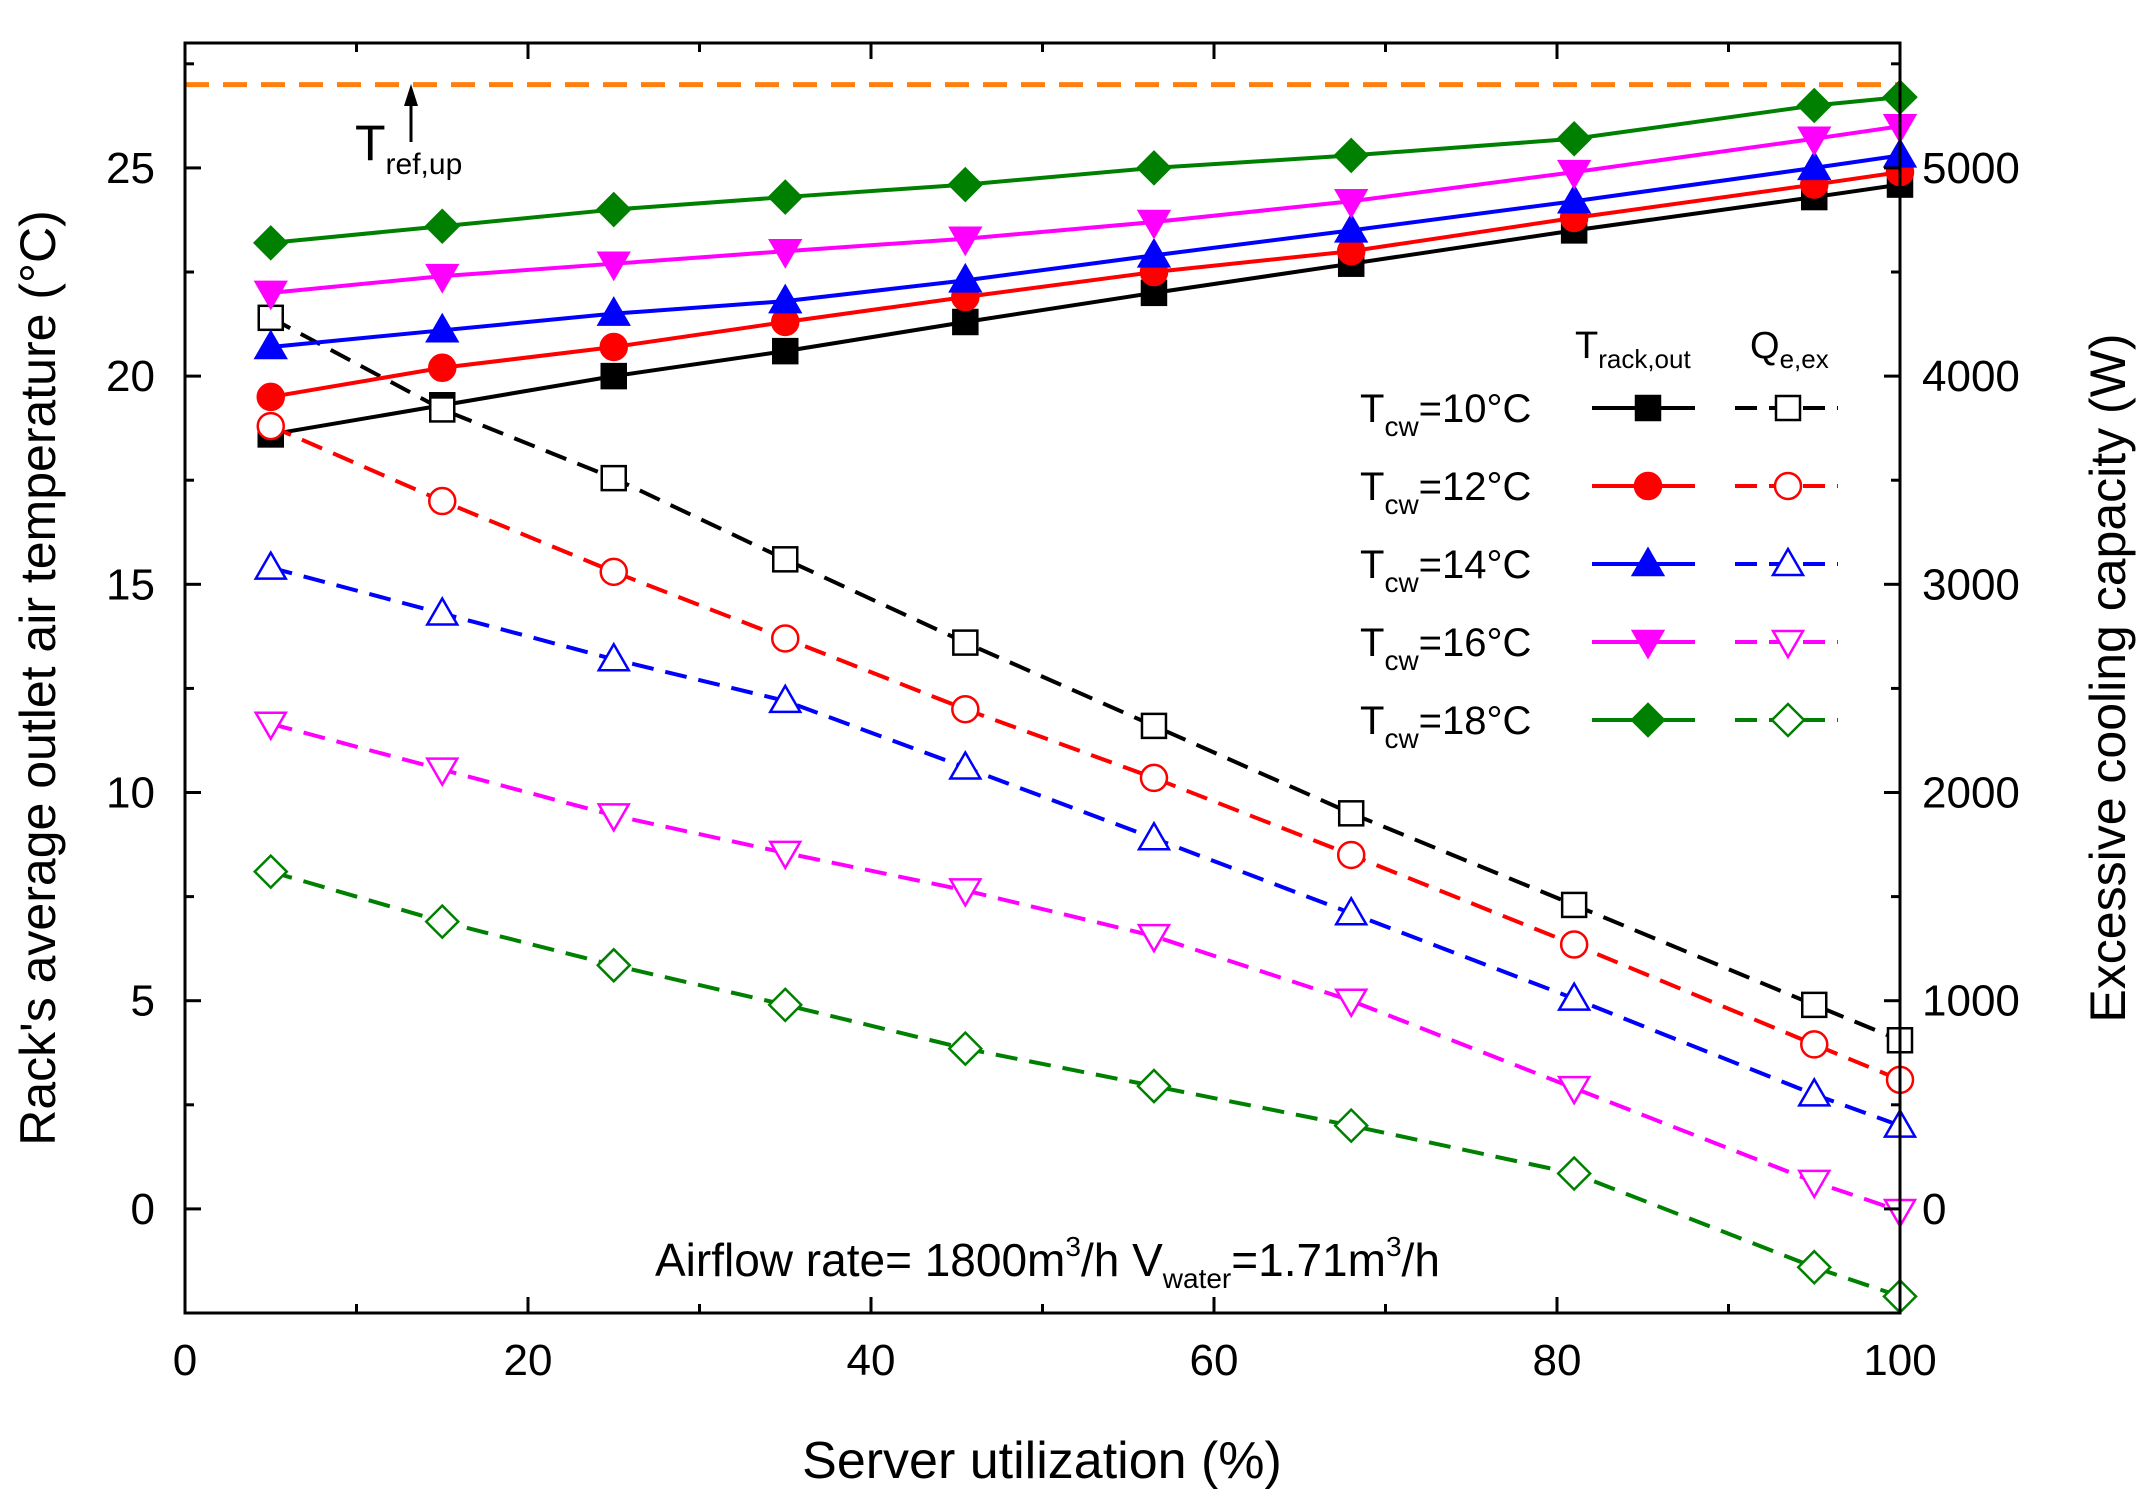  Describe the element at coordinates (130, 376) in the screenshot. I see `y-tick-label: 20` at that location.